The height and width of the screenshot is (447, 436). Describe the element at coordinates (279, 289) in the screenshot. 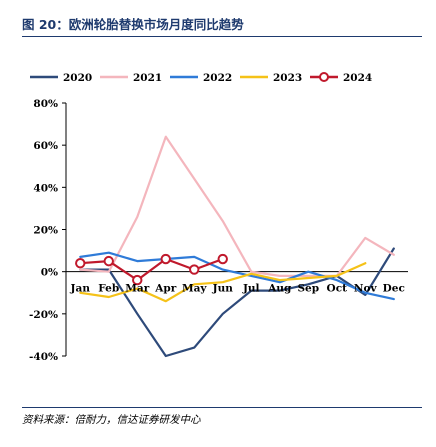

I see `x-tick-label: Aug` at that location.